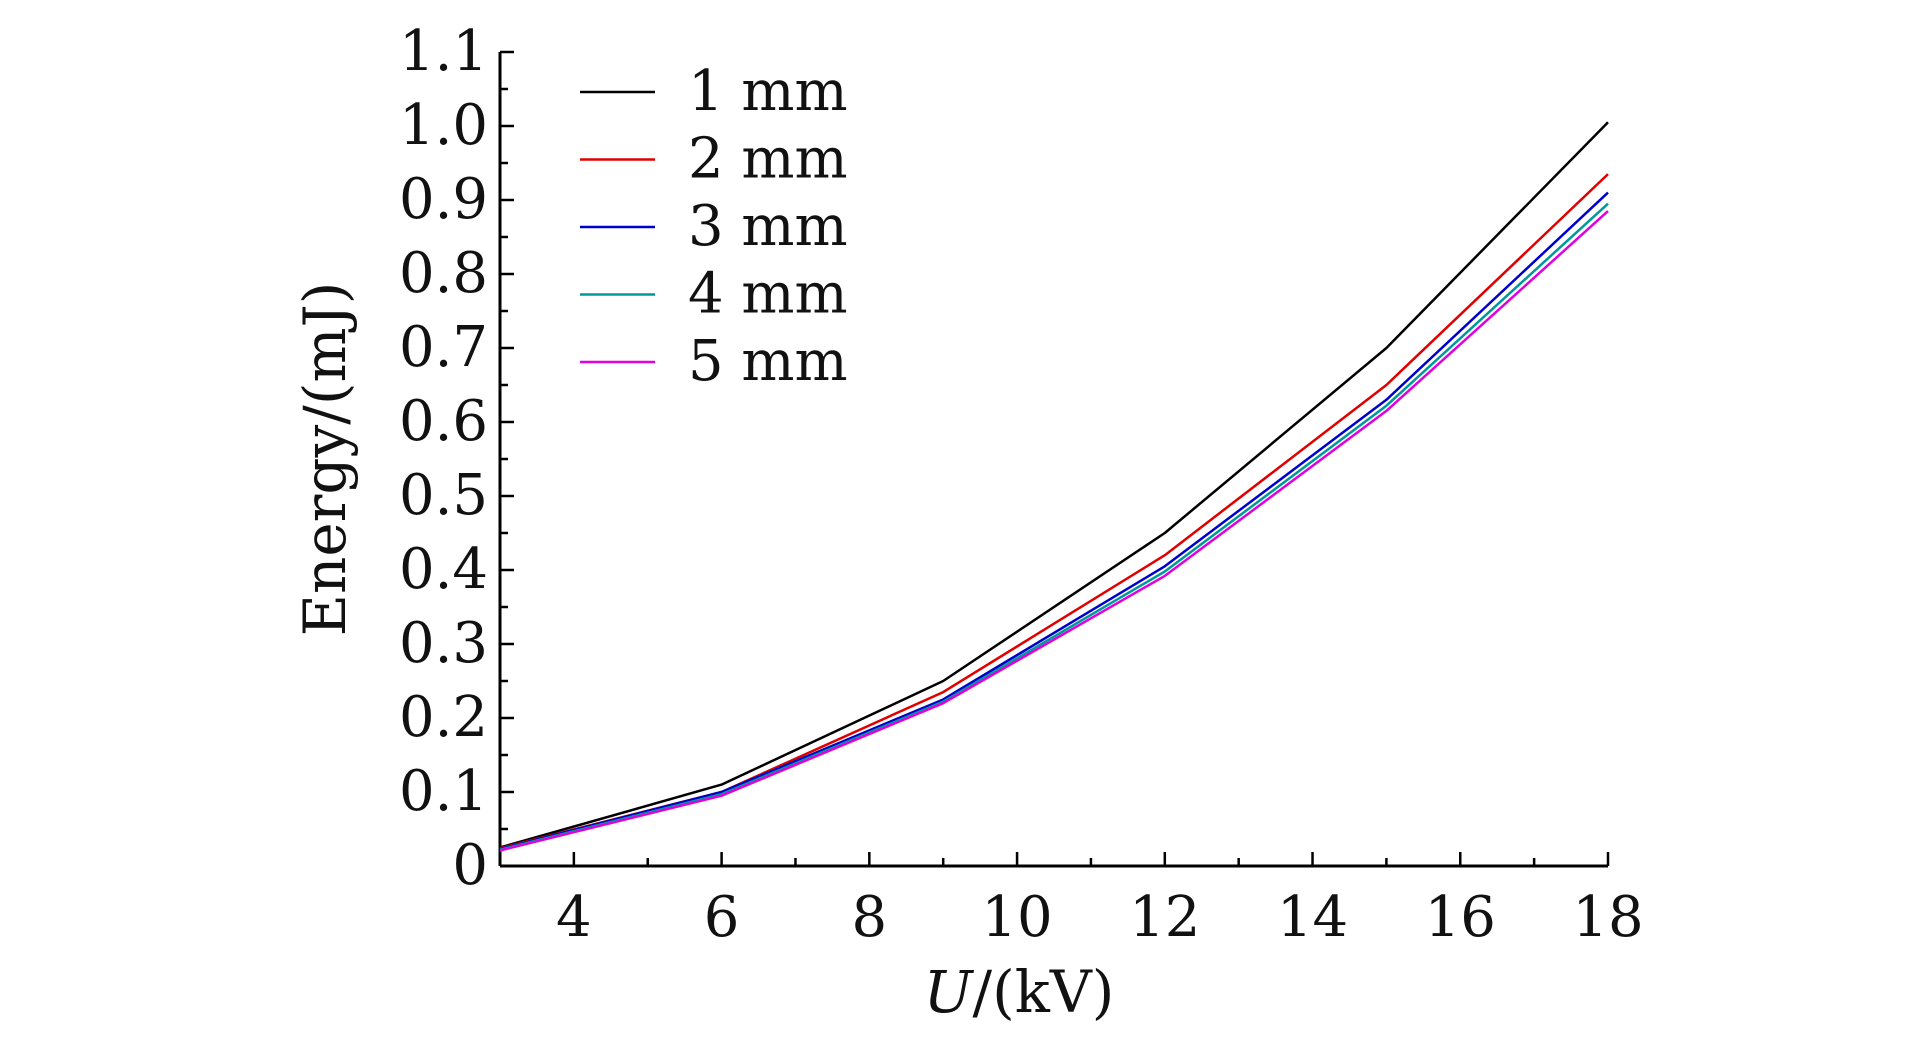  I want to click on x-axis-label-rest: /(kV), so click(1044, 992).